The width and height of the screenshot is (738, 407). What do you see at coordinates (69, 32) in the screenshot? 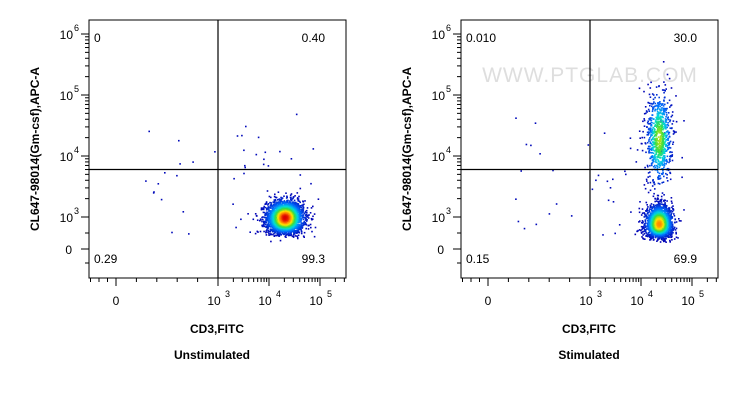
I see `y-tick: 10 6` at bounding box center [69, 32].